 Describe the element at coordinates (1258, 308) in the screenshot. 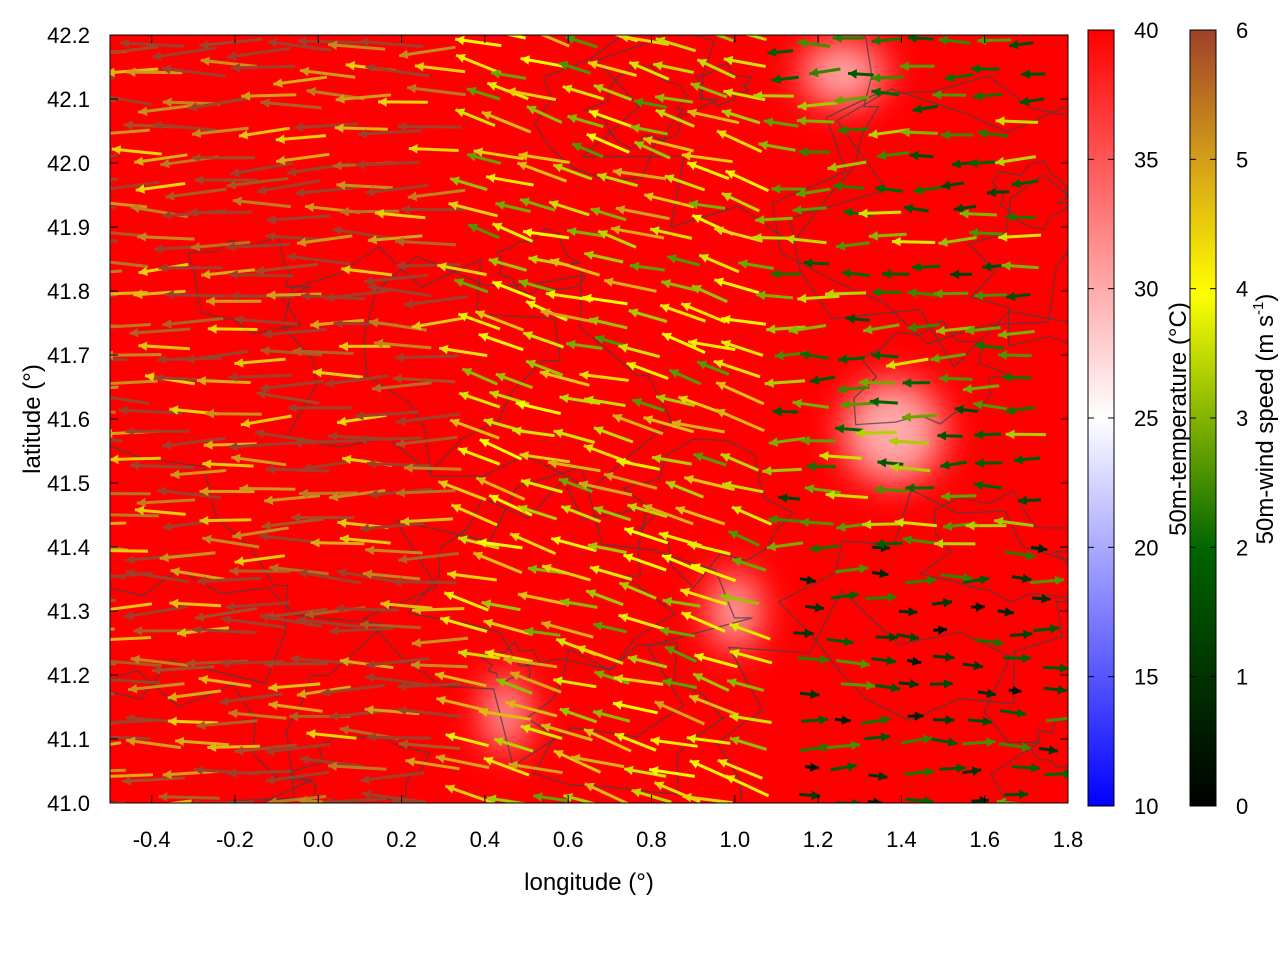

I see `wind-title-sup: -1` at that location.